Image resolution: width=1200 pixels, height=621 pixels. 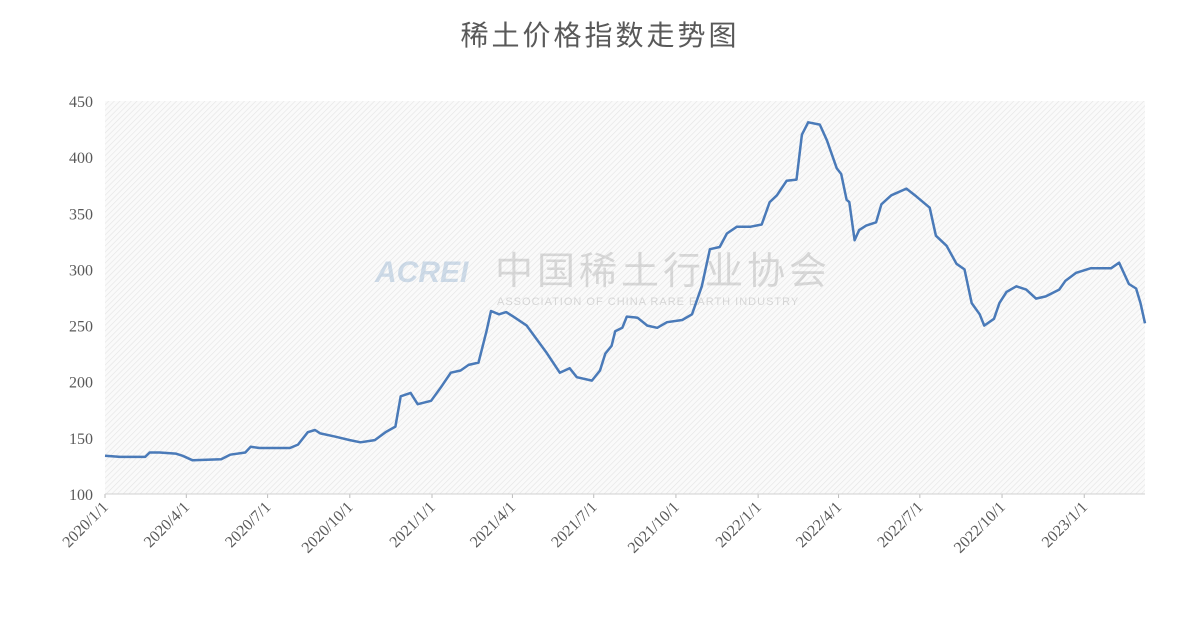 I want to click on watermark-name: 中国稀土行业协会, so click(x=663, y=272).